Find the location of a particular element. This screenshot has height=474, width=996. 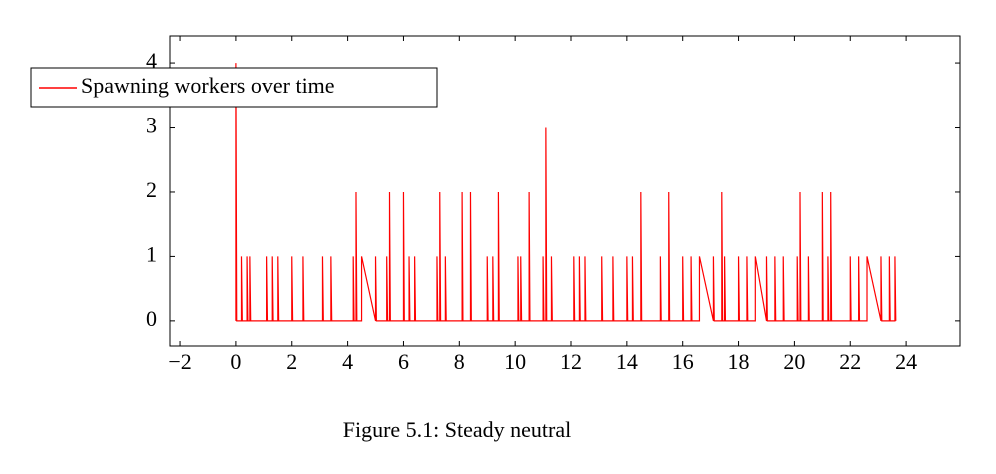

x-tick-label: 12 is located at coordinates (571, 361).